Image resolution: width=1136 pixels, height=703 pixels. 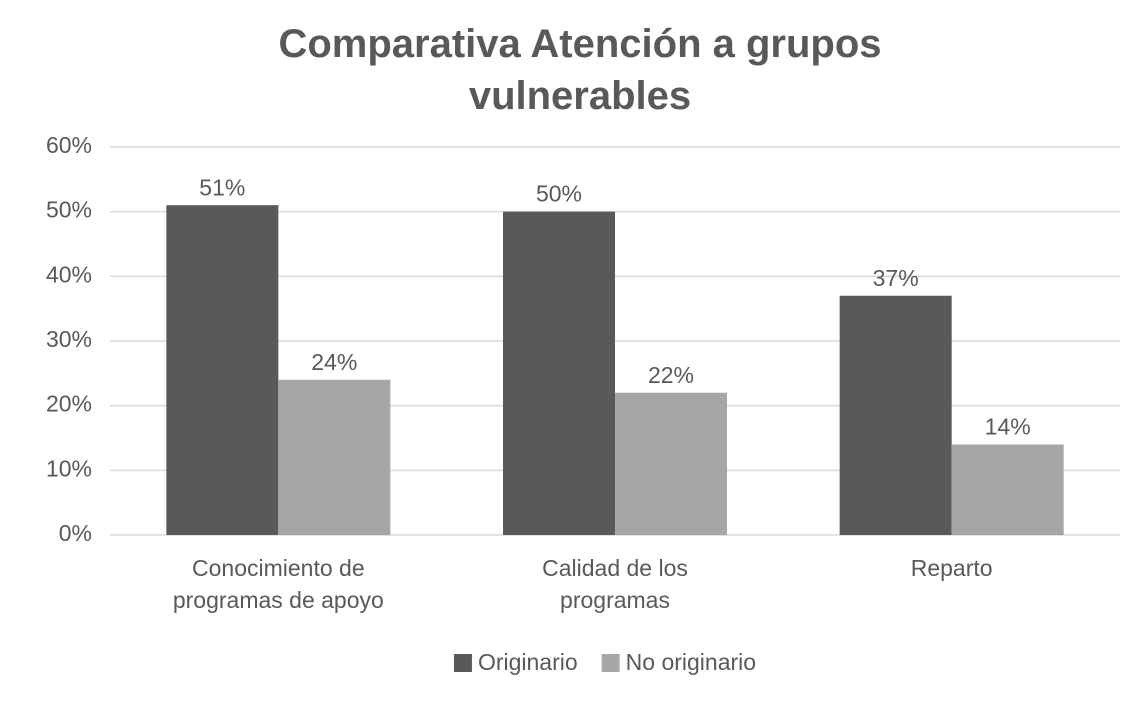 What do you see at coordinates (69, 145) in the screenshot?
I see `y-tick-label: 60%` at bounding box center [69, 145].